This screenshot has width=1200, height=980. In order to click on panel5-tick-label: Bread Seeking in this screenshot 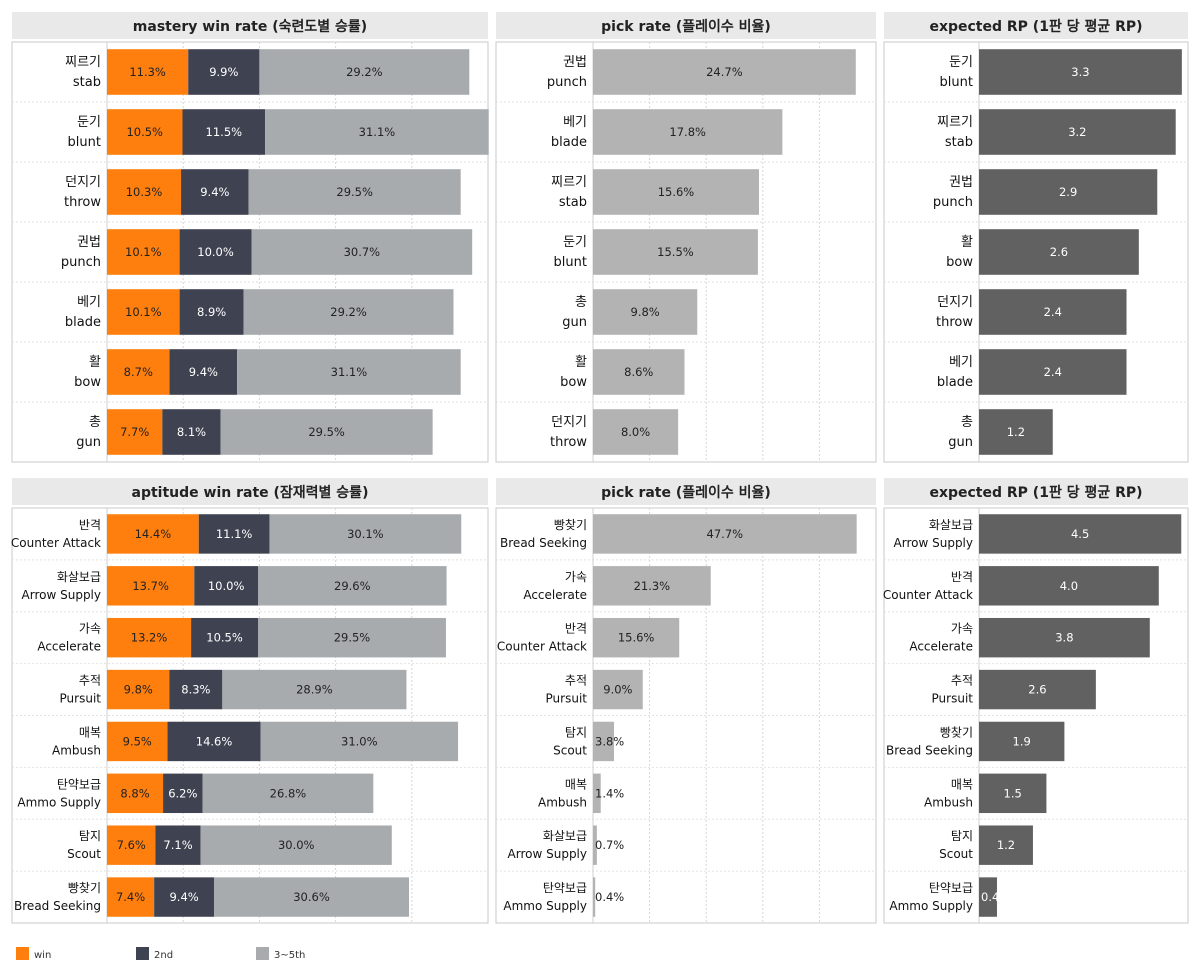, I will do `click(543, 543)`.